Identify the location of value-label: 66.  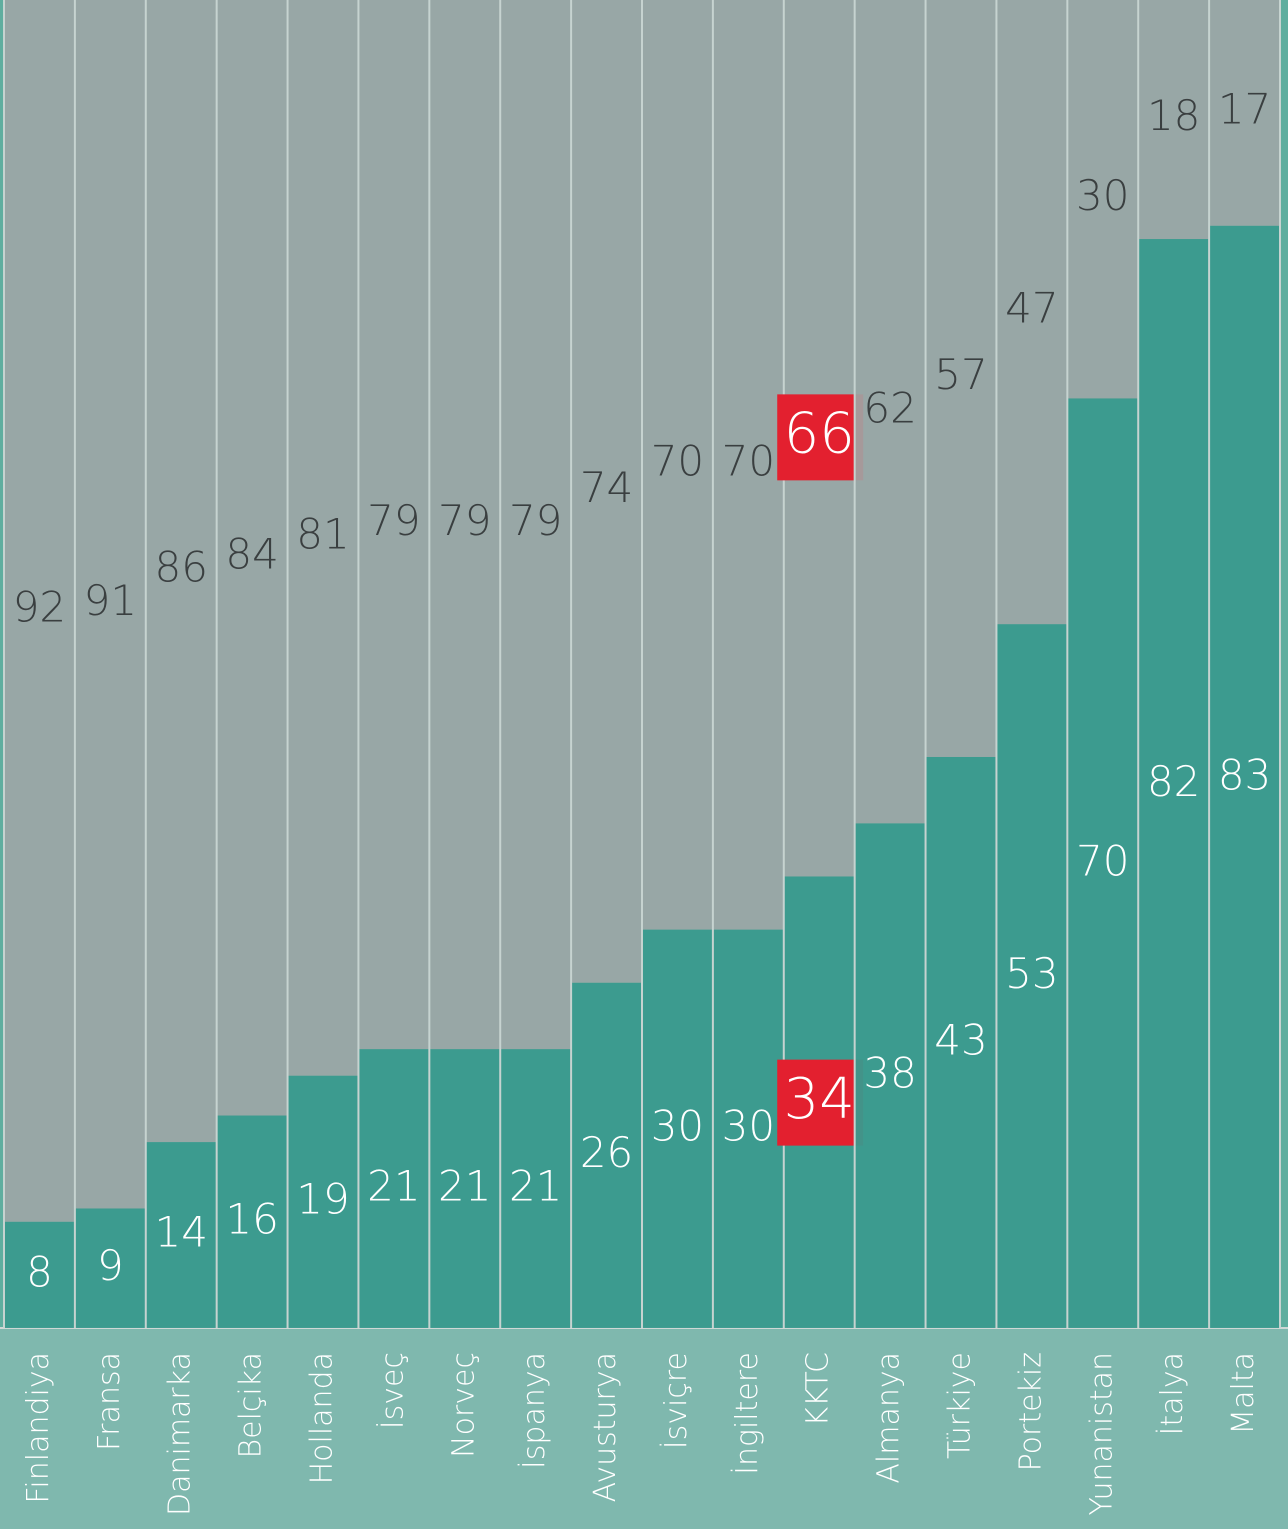
(819, 434).